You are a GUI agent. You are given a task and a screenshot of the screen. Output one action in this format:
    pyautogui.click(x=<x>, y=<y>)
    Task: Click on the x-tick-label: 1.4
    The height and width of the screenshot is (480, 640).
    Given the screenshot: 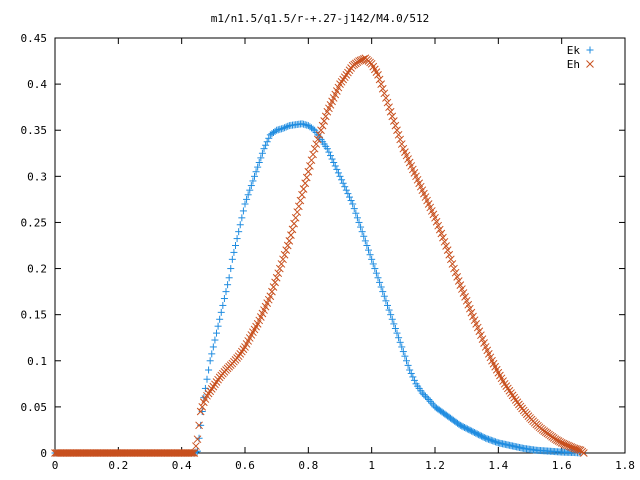 What is the action you would take?
    pyautogui.click(x=498, y=465)
    